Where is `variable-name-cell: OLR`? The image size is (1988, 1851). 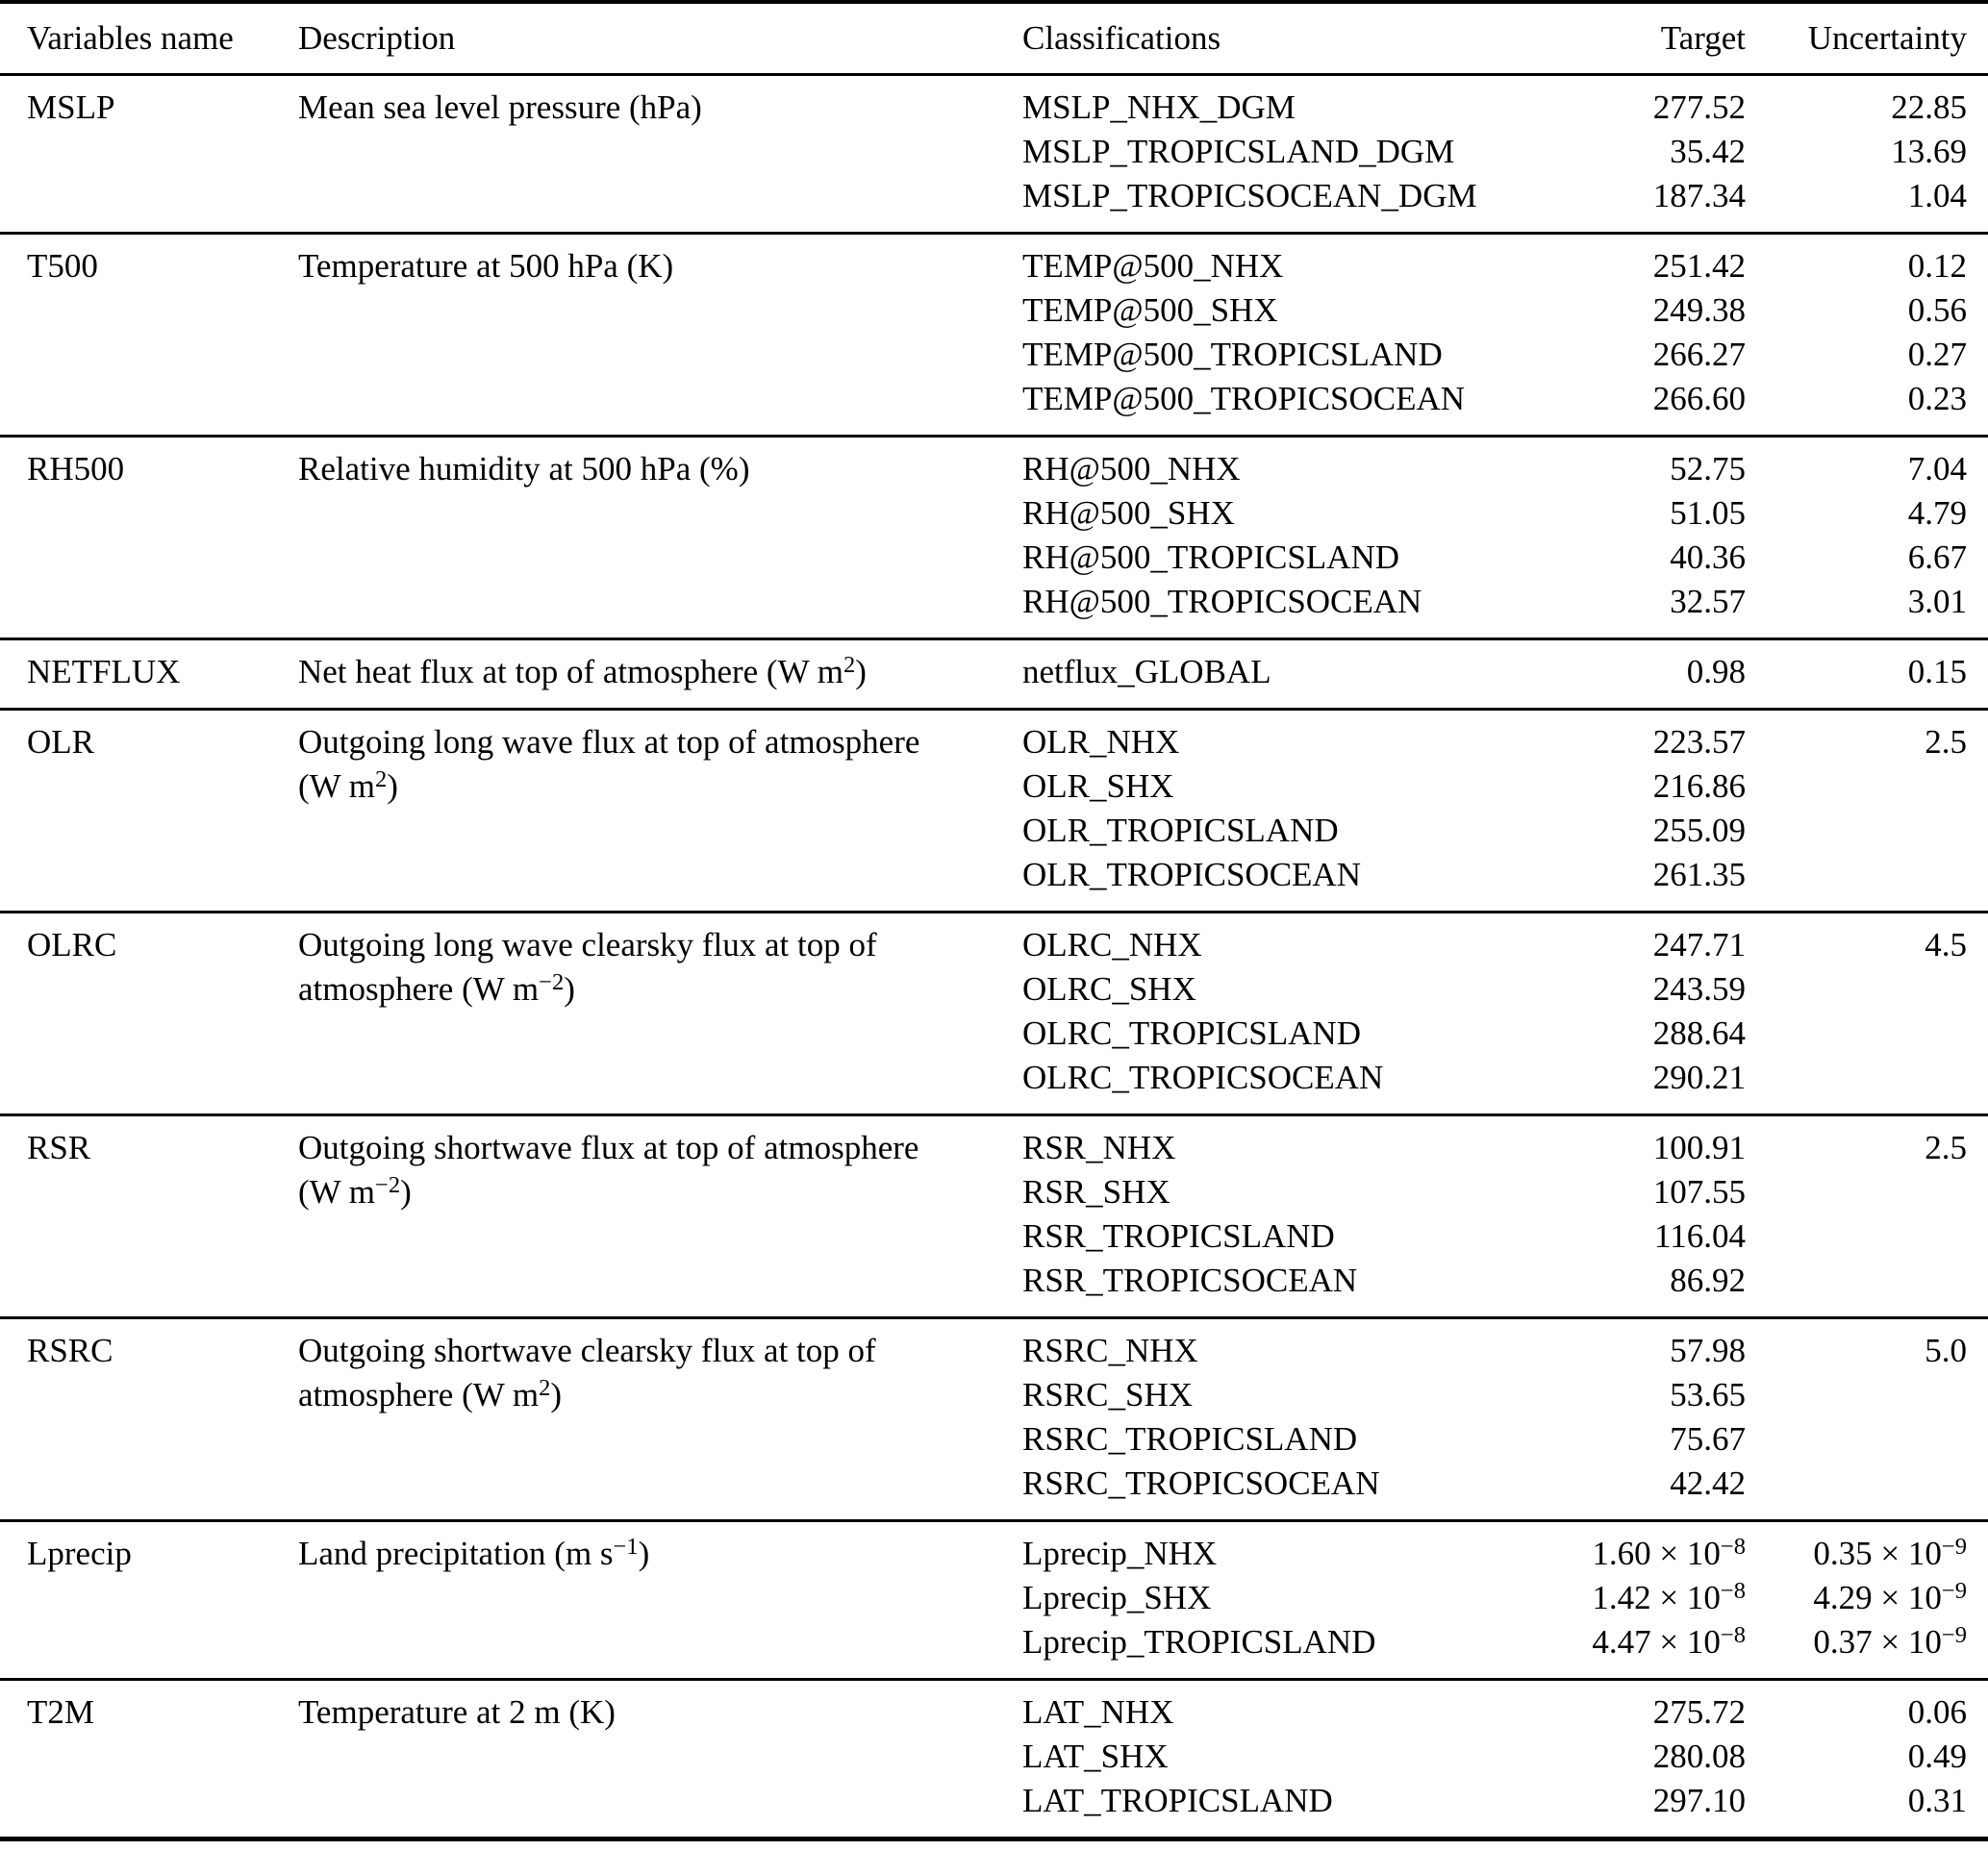
variable-name-cell: OLR is located at coordinates (149, 810).